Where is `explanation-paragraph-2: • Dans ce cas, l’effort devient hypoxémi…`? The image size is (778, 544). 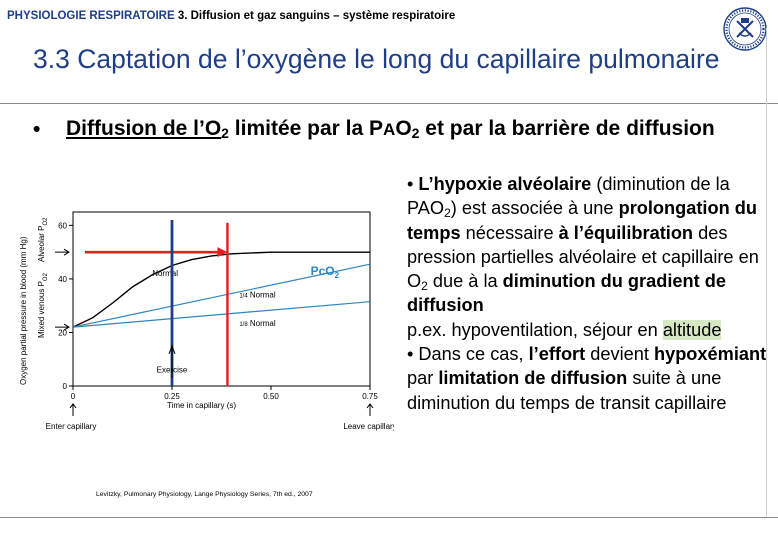 explanation-paragraph-2: • Dans ce cas, l’effort devient hypoxémi… is located at coordinates (587, 378).